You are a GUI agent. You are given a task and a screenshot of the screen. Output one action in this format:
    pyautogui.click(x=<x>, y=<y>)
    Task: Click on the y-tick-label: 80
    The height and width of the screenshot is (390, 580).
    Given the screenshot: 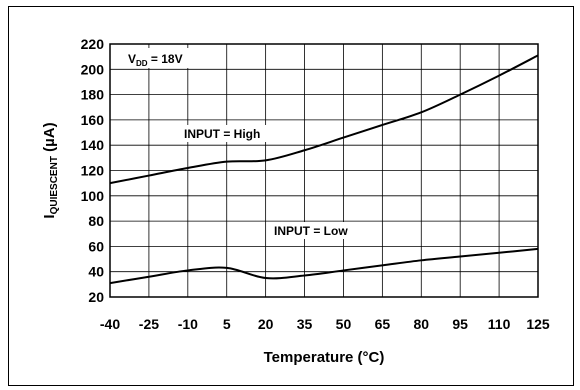 What is the action you would take?
    pyautogui.click(x=96, y=221)
    